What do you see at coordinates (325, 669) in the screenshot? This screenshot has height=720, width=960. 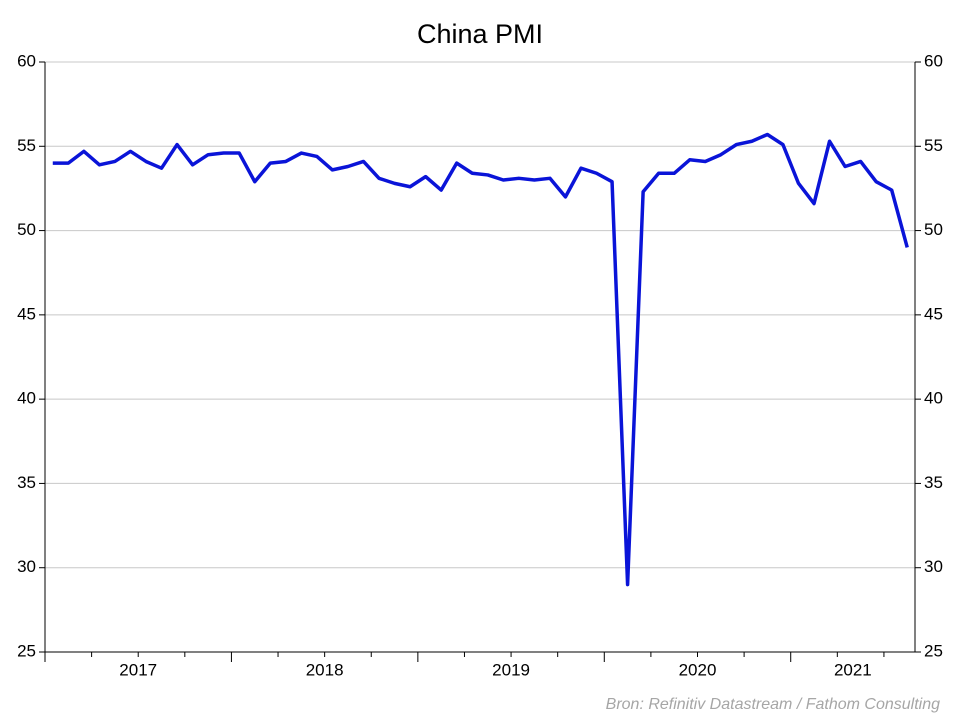 I see `x-tick-label: 2018` at bounding box center [325, 669].